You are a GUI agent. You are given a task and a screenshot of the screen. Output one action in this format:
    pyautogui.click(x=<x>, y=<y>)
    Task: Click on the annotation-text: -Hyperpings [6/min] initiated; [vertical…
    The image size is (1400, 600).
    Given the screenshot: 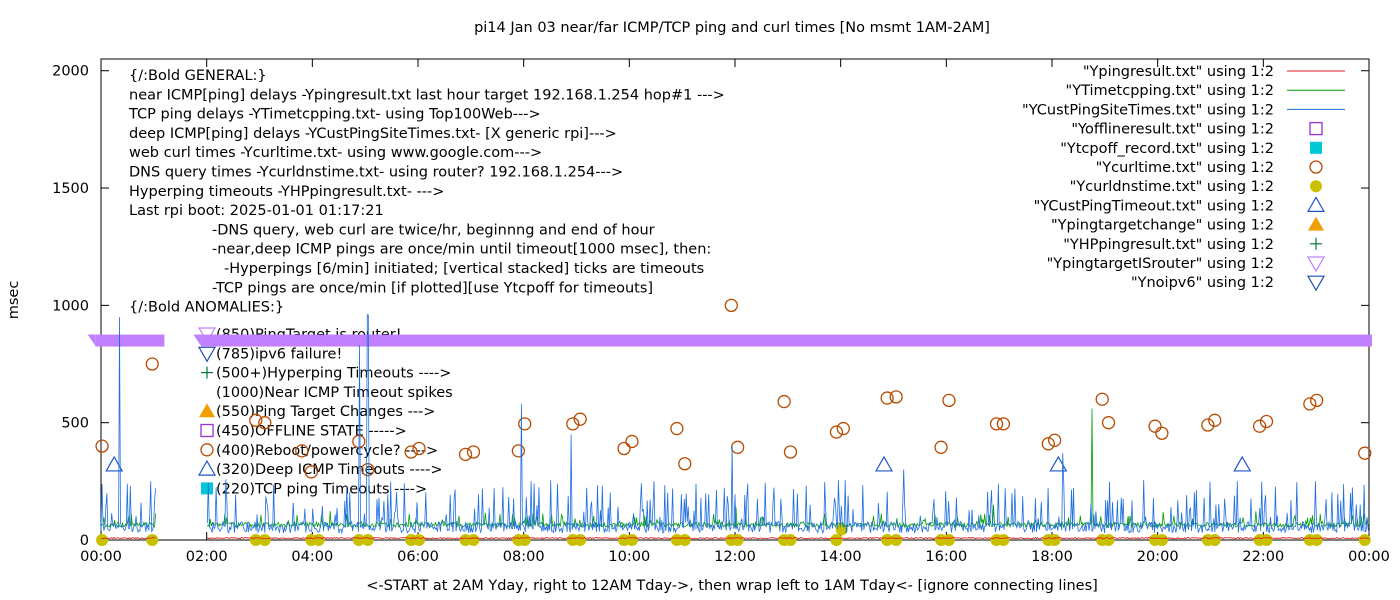 What is the action you would take?
    pyautogui.click(x=464, y=269)
    